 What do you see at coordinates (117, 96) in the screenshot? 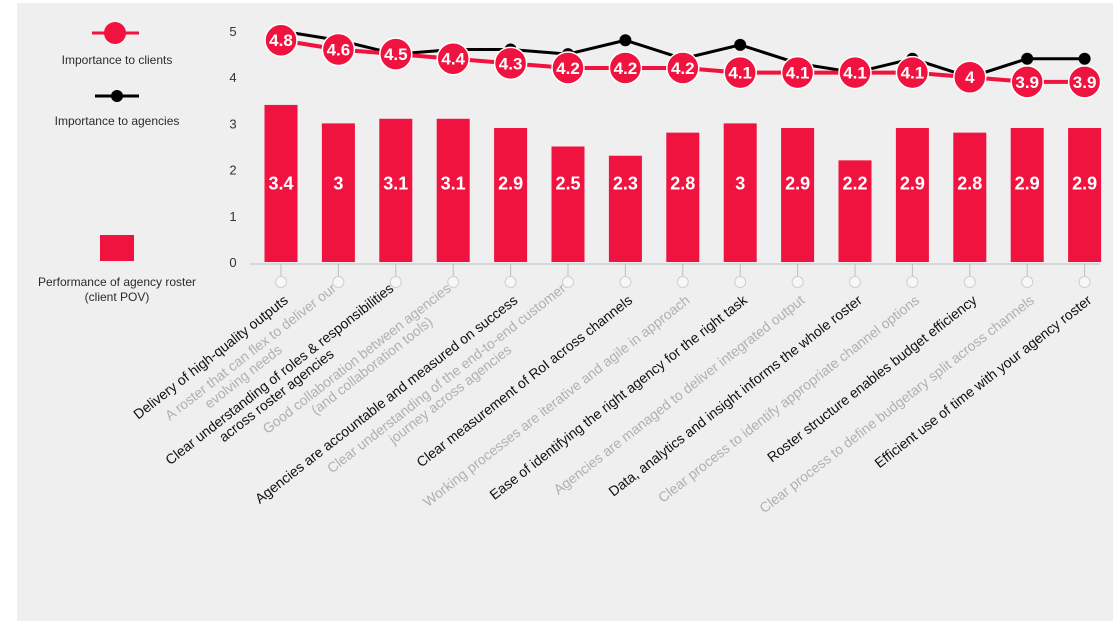
I see `legend-agencies-marker` at bounding box center [117, 96].